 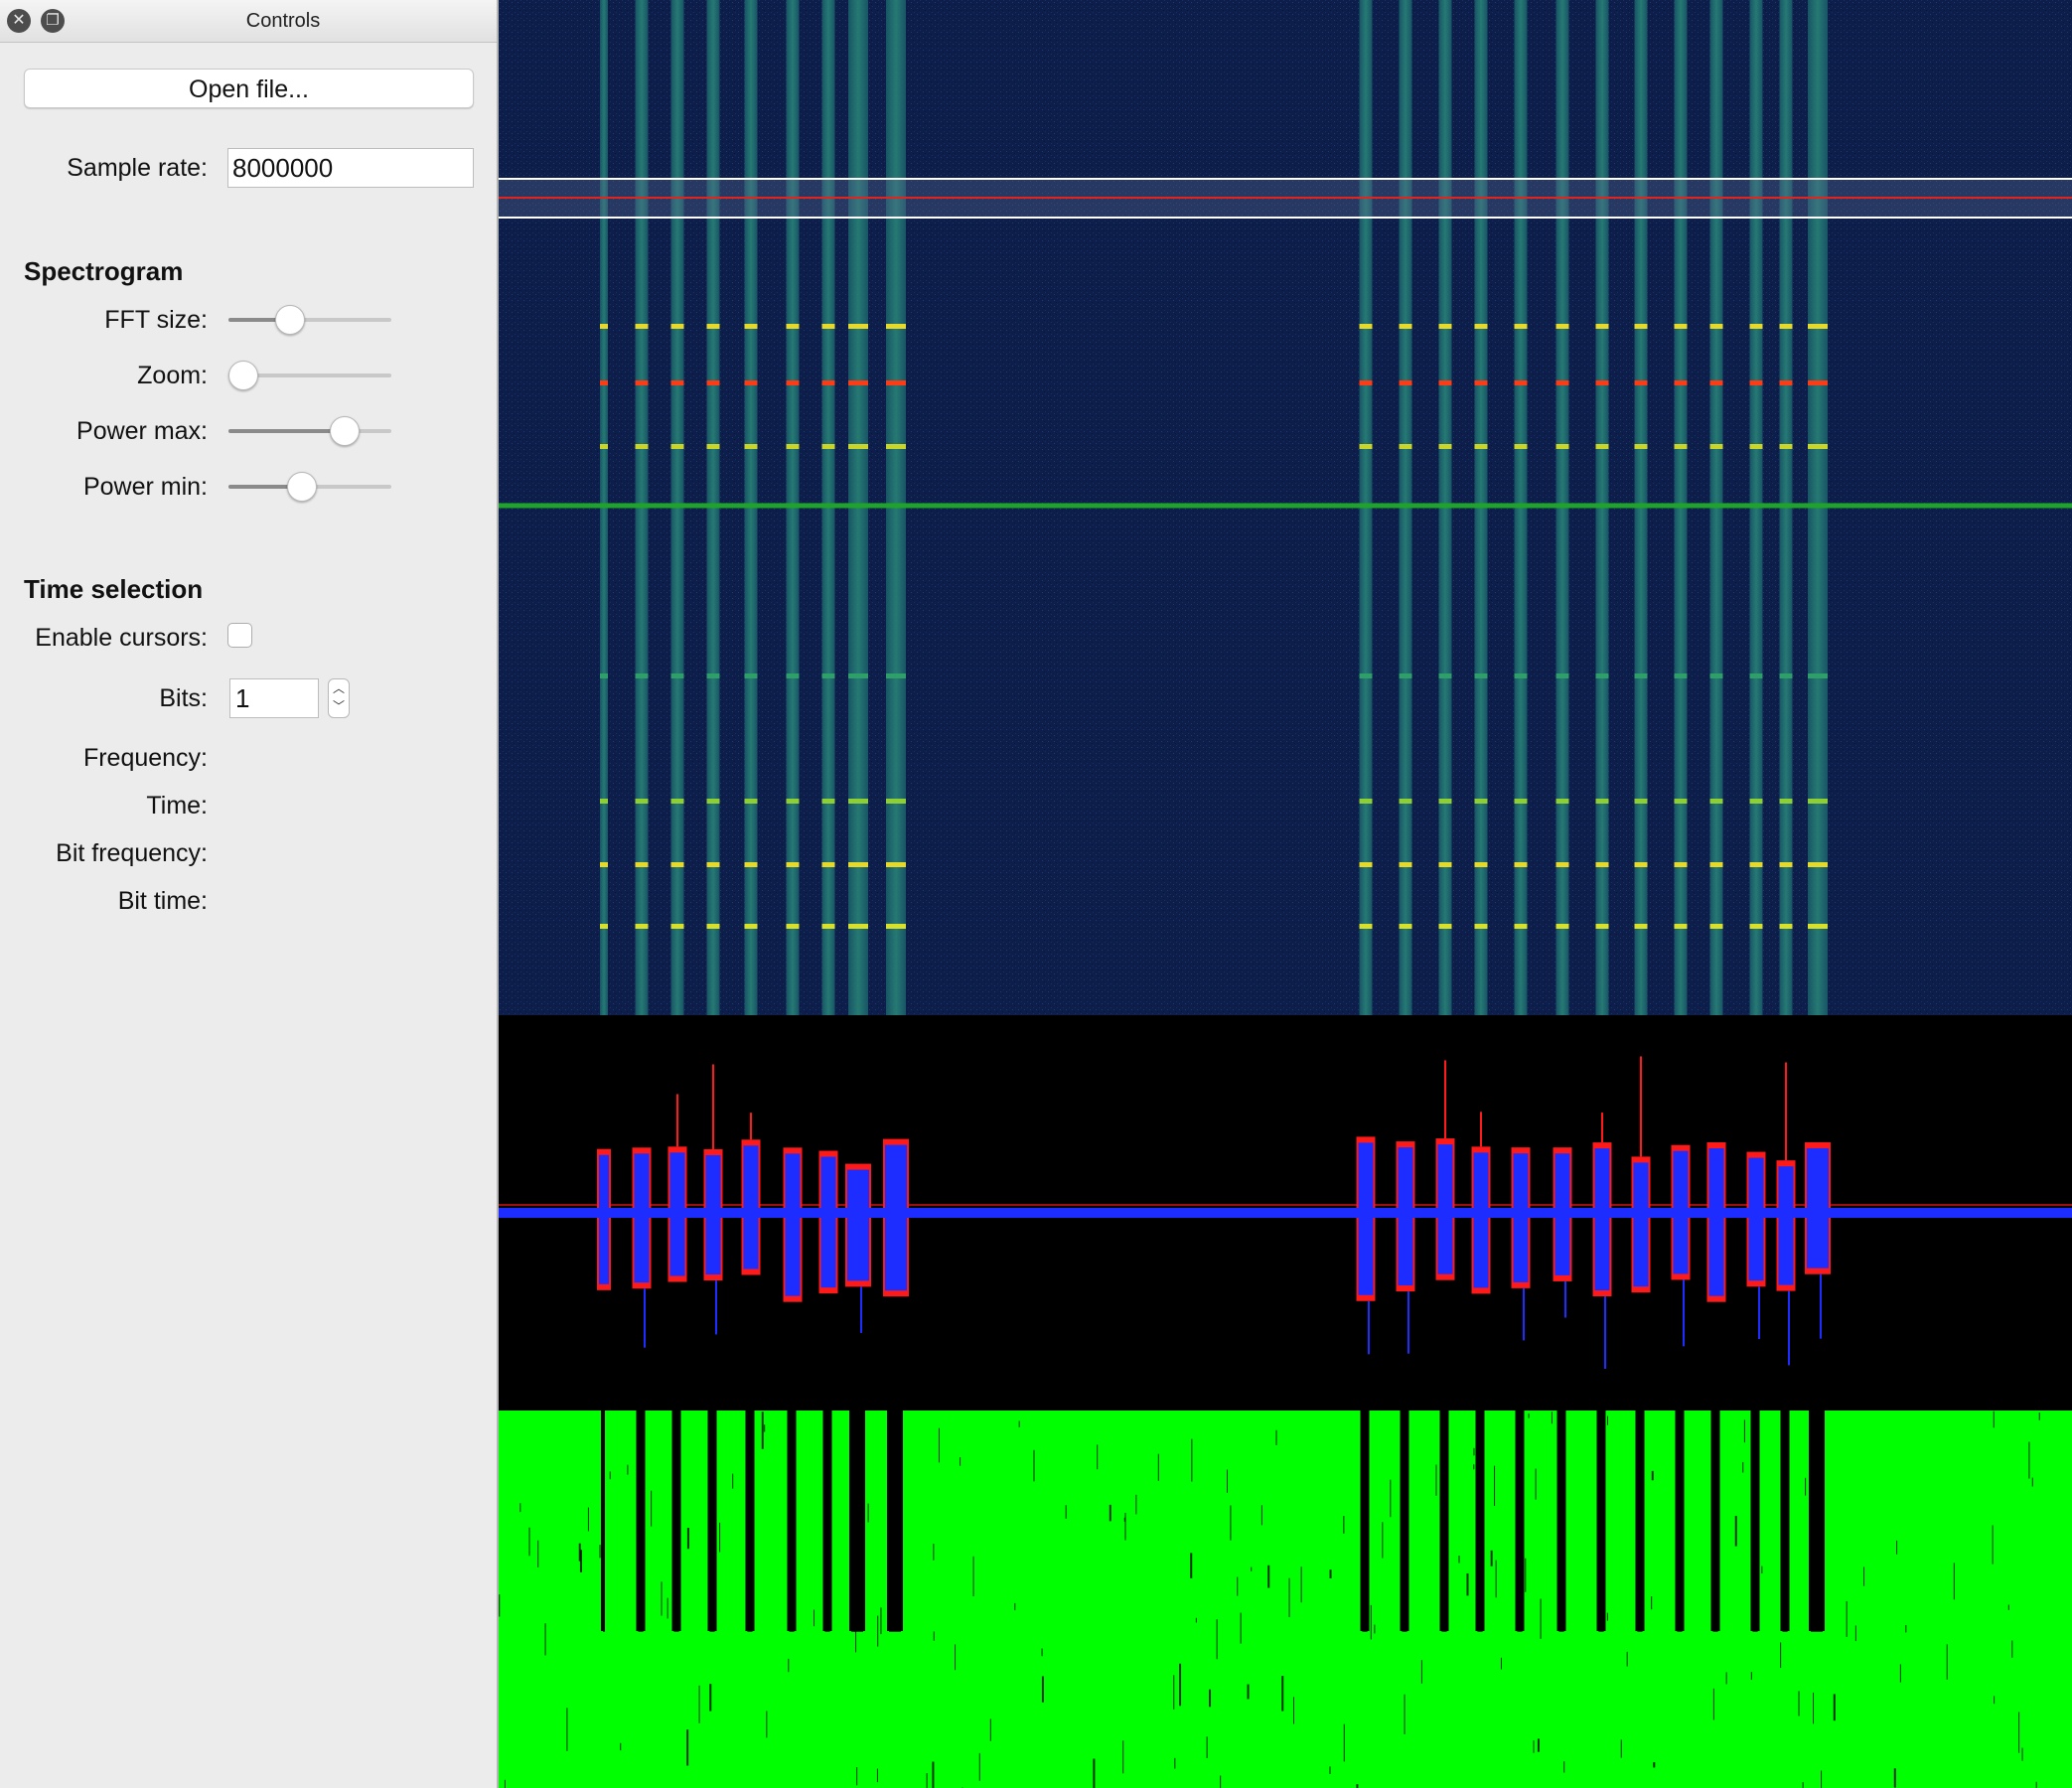 What do you see at coordinates (137, 168) in the screenshot?
I see `sample-rate-label: Sample rate:` at bounding box center [137, 168].